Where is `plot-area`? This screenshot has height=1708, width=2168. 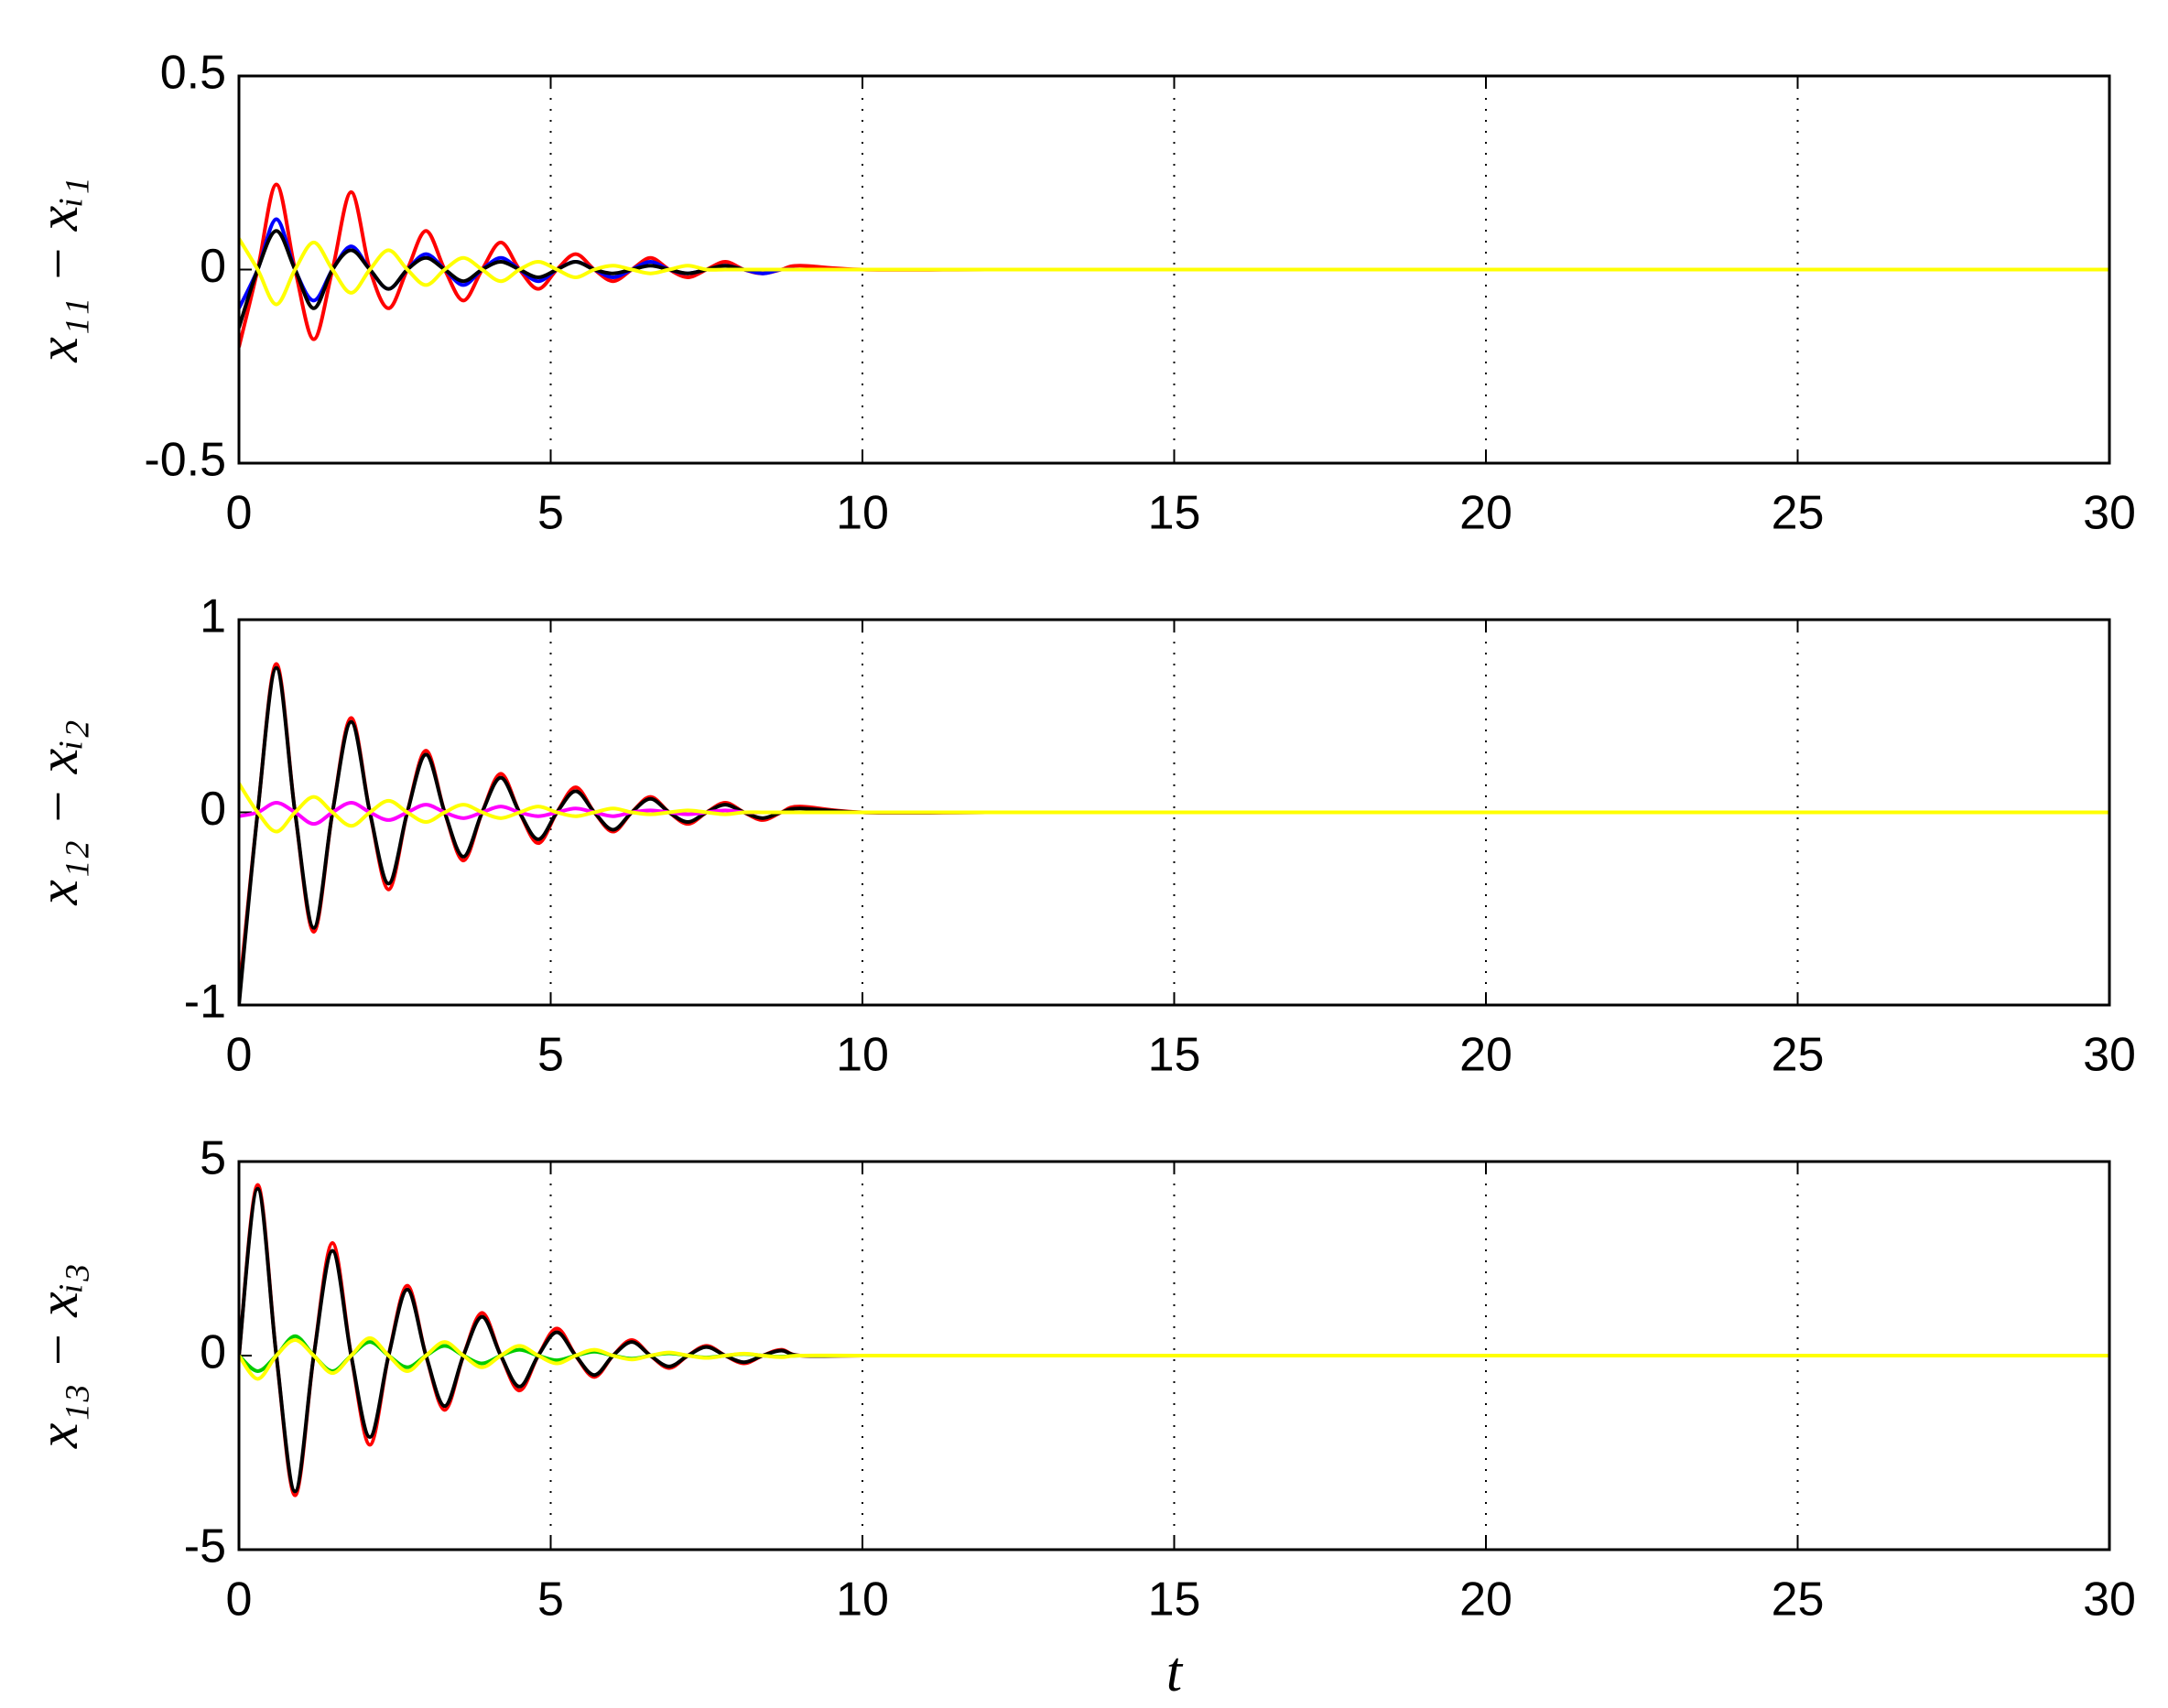
plot-area is located at coordinates (1174, 265).